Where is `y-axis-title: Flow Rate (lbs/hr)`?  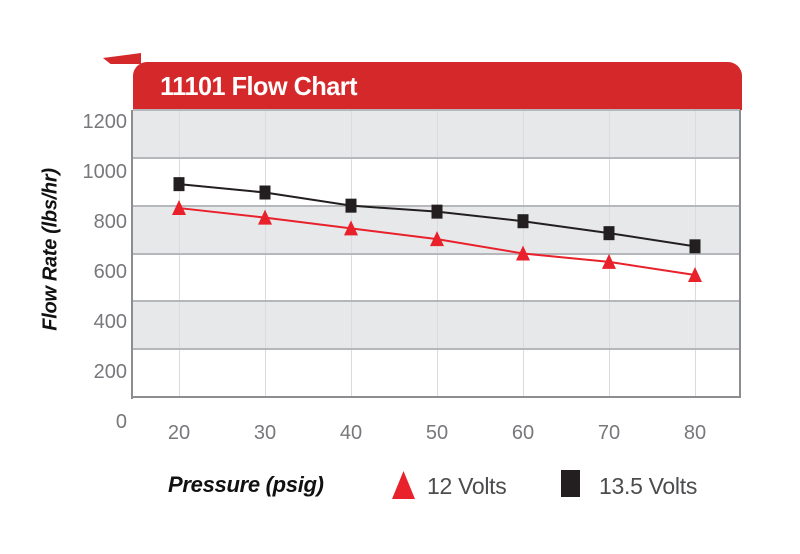
y-axis-title: Flow Rate (lbs/hr) is located at coordinates (50, 249).